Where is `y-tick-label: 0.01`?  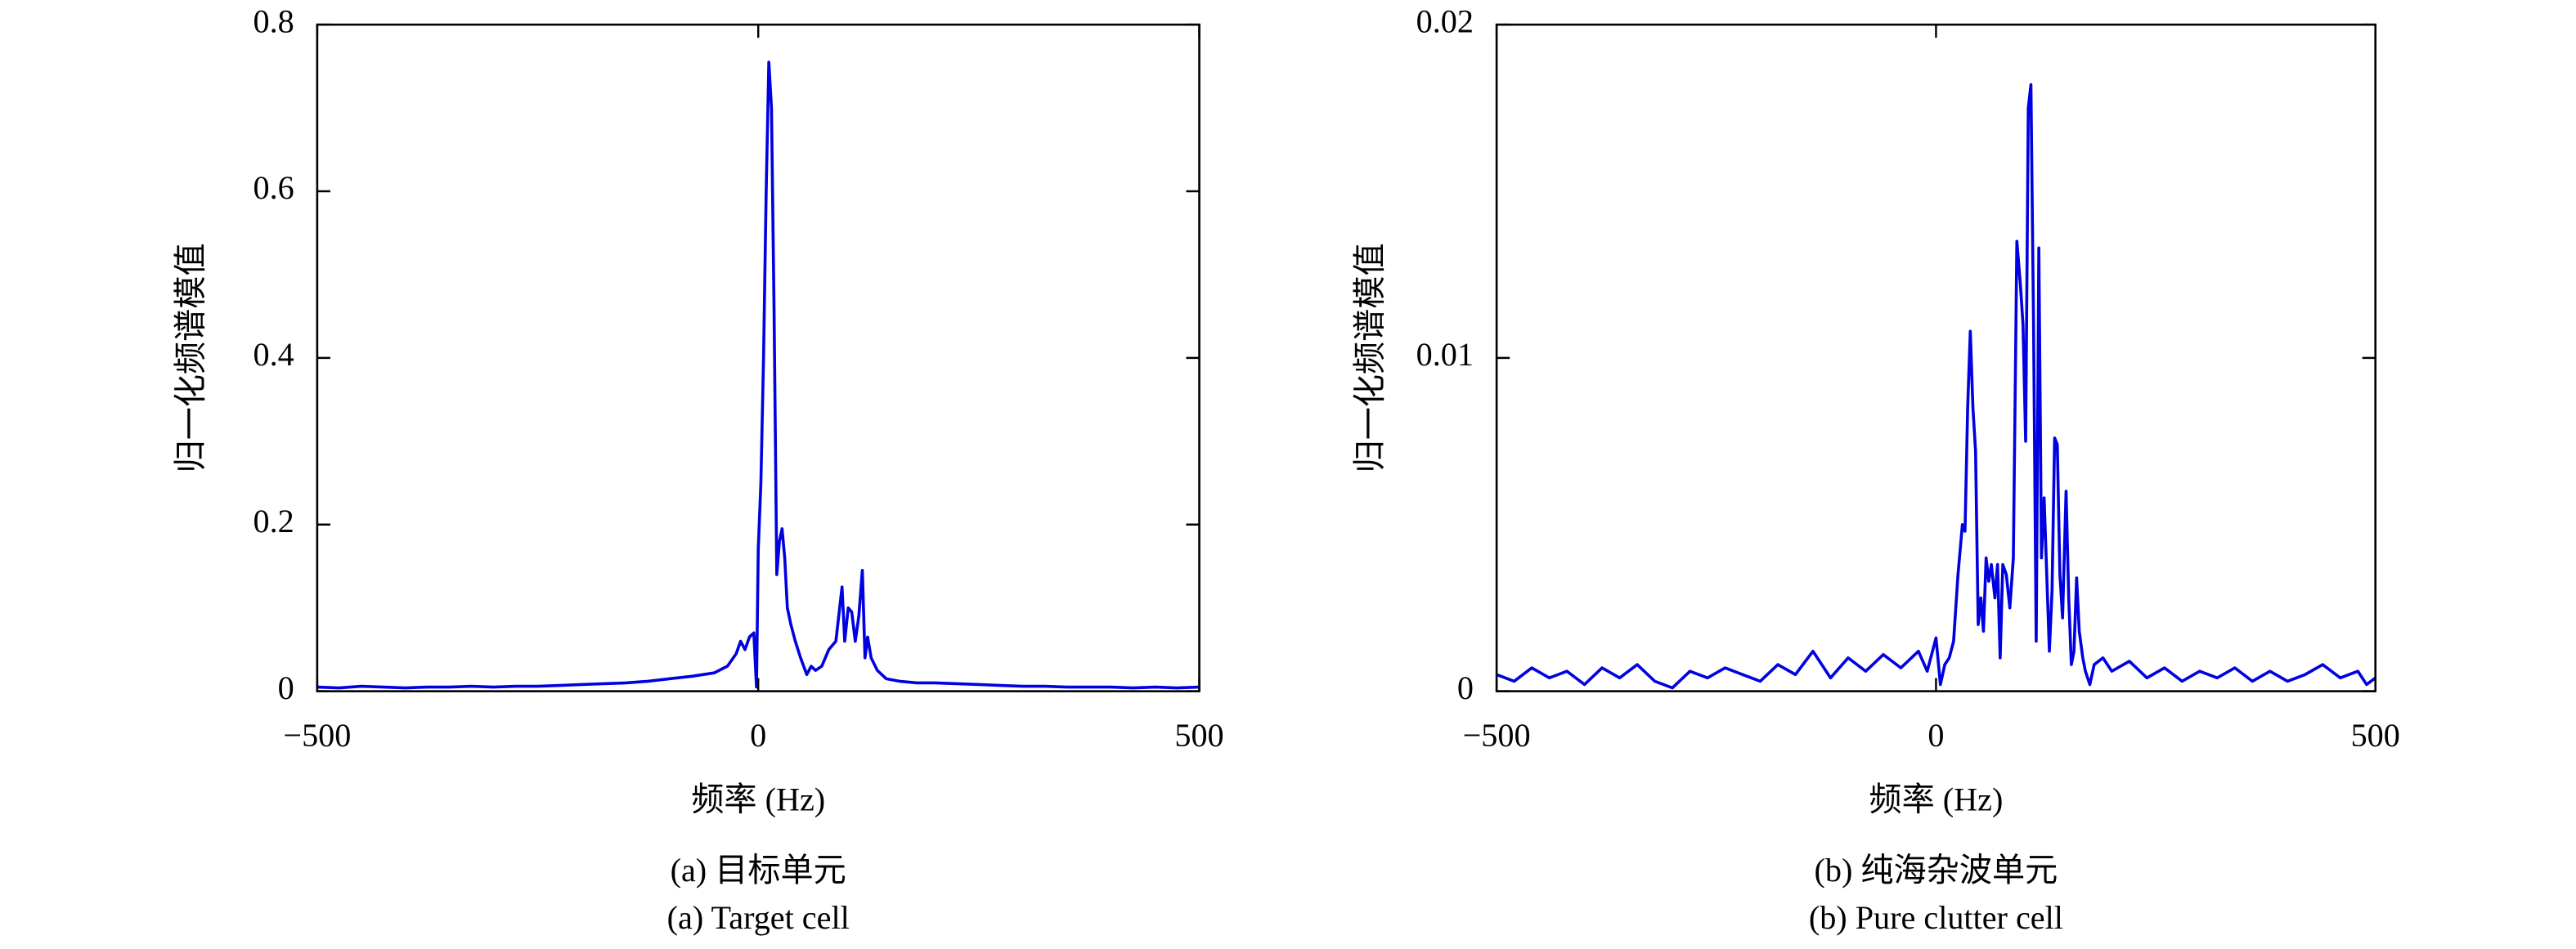
y-tick-label: 0.01 is located at coordinates (1445, 354).